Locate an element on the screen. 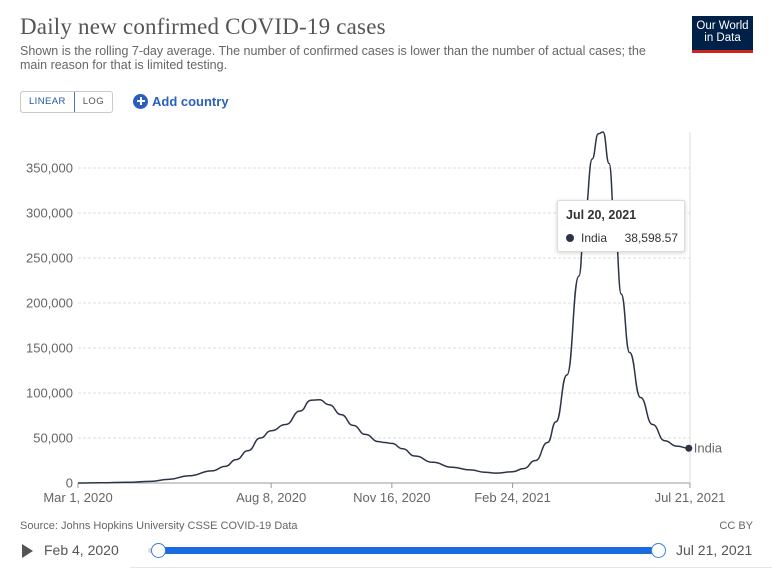 The image size is (772, 570). y-tick-label: 250,000 is located at coordinates (49, 258).